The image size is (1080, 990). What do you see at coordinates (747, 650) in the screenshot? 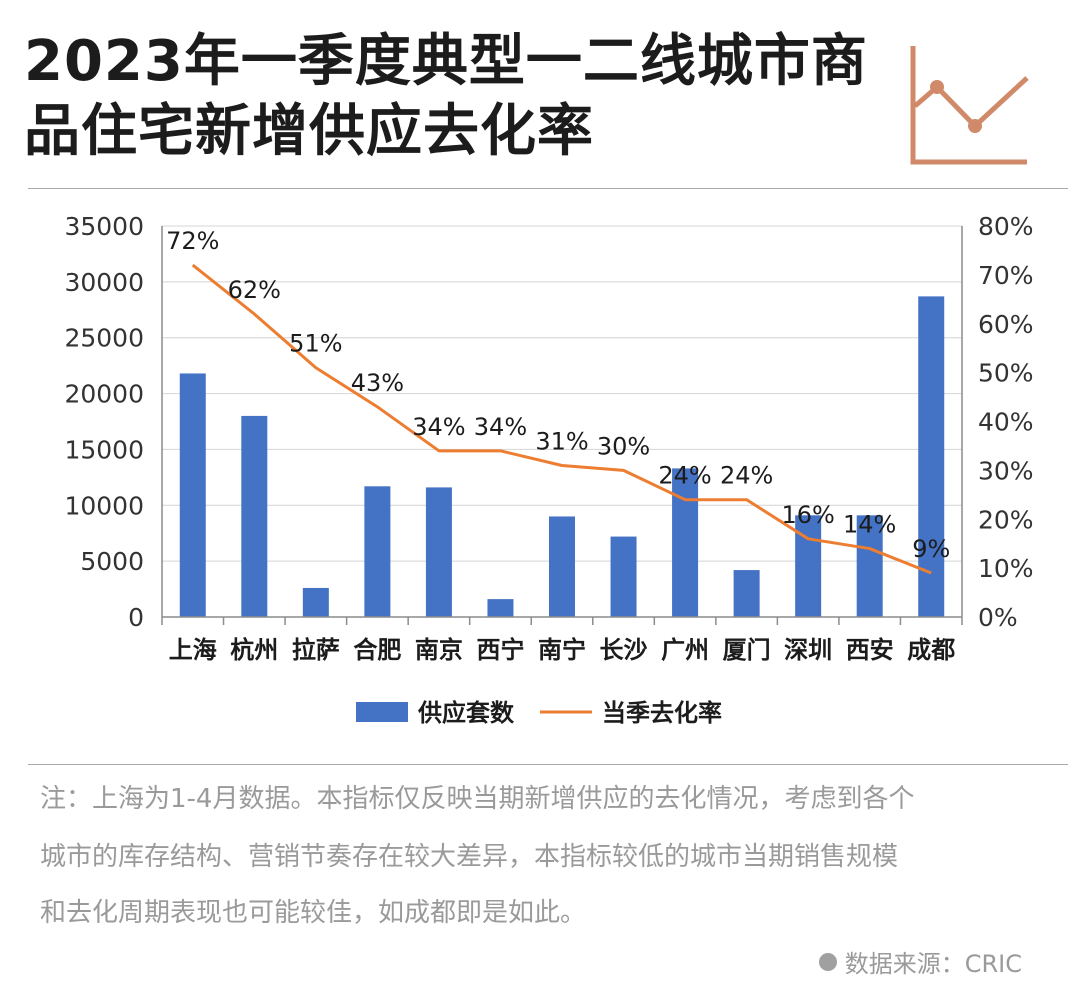
I see `x-axis-category-label: 厦门` at bounding box center [747, 650].